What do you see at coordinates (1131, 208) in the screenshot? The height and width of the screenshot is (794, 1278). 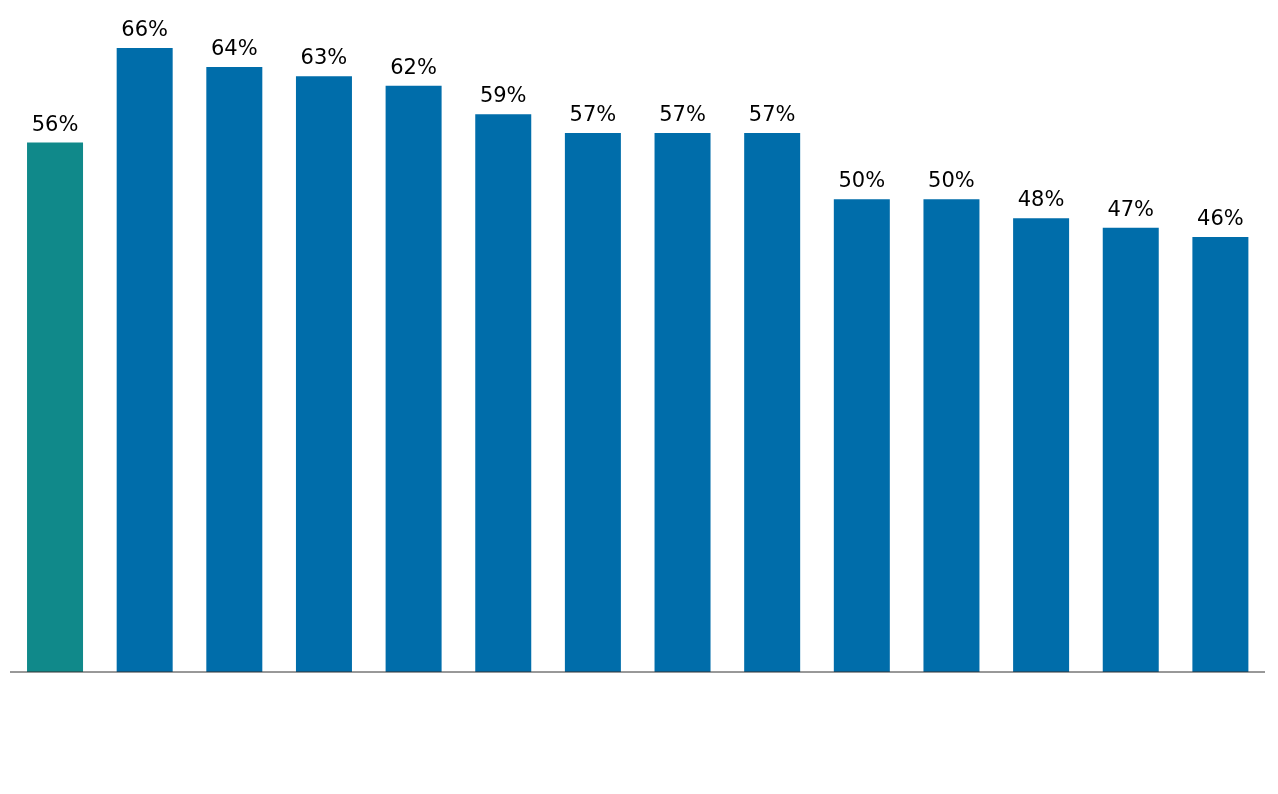 I see `data-label: 47%` at bounding box center [1131, 208].